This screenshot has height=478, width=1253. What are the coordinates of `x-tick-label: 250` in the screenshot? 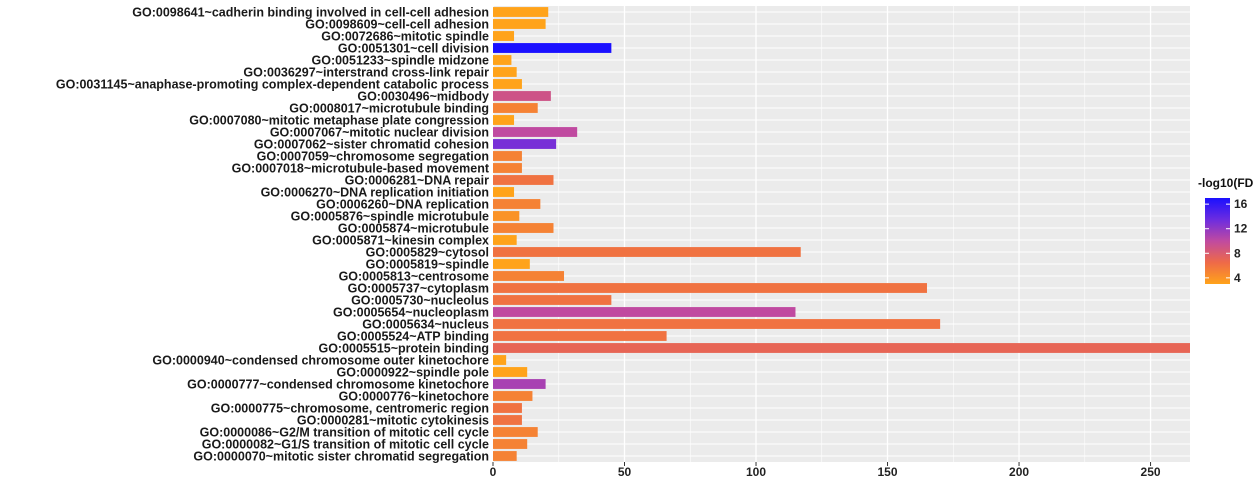 It's located at (1151, 471).